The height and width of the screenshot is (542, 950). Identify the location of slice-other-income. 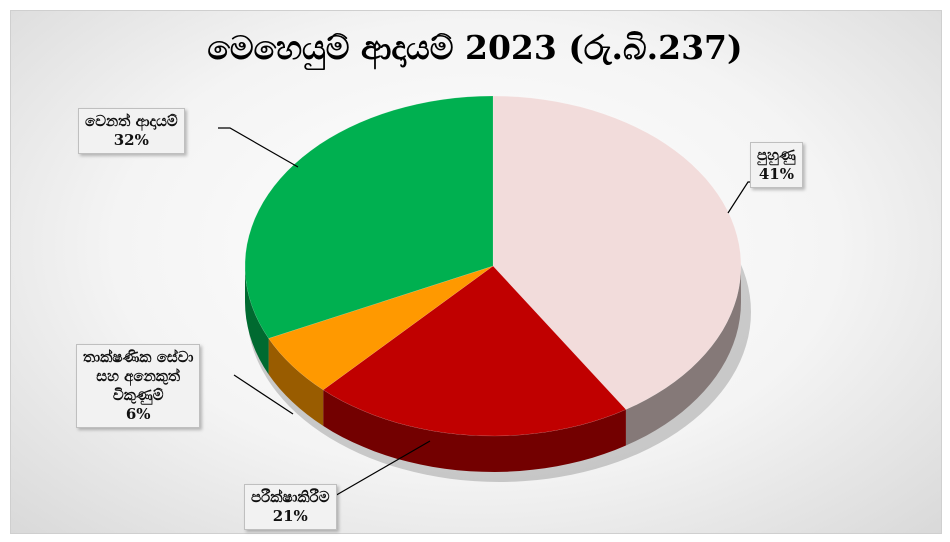
(369, 217).